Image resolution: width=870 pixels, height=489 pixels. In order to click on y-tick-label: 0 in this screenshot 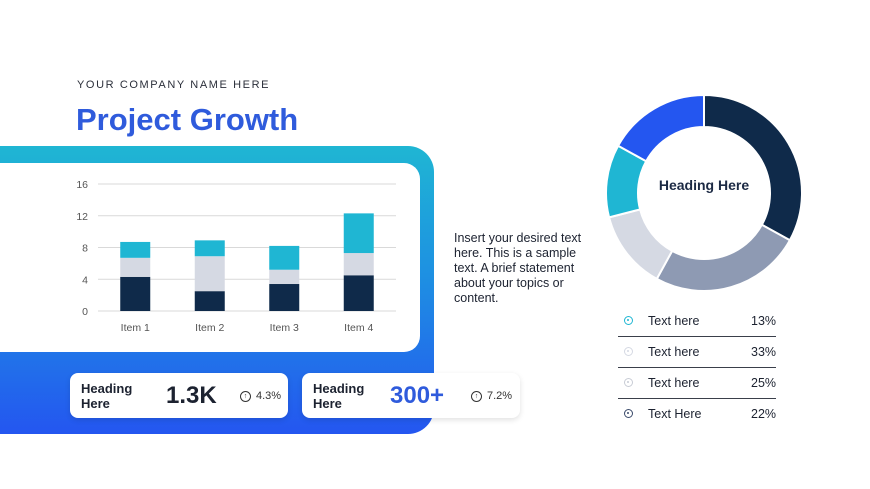, I will do `click(85, 312)`.